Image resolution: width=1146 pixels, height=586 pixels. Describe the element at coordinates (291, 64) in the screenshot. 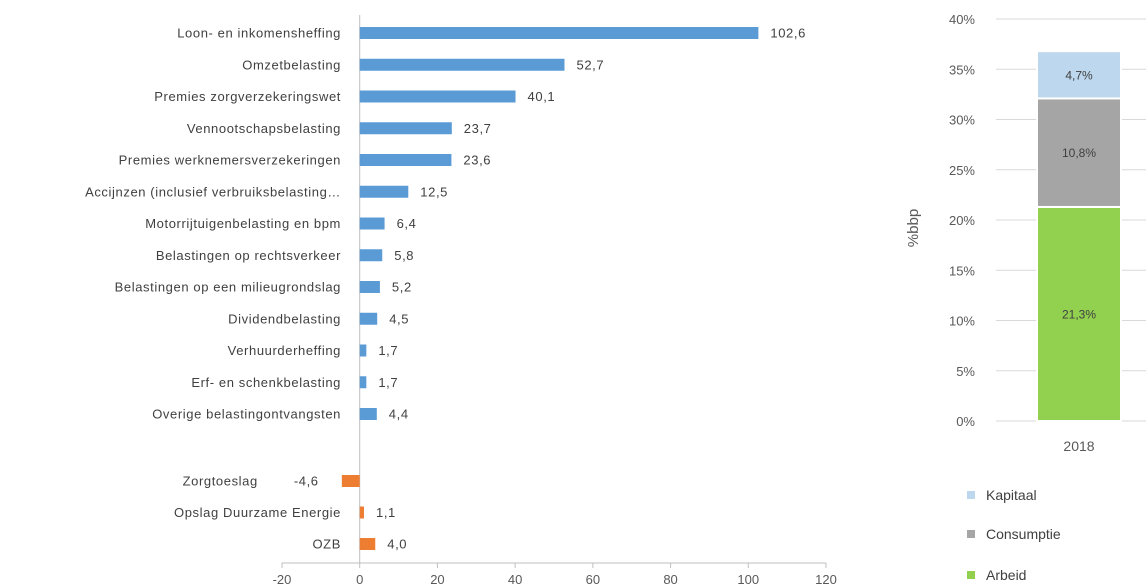

I see `category-label: Omzetbelasting` at that location.